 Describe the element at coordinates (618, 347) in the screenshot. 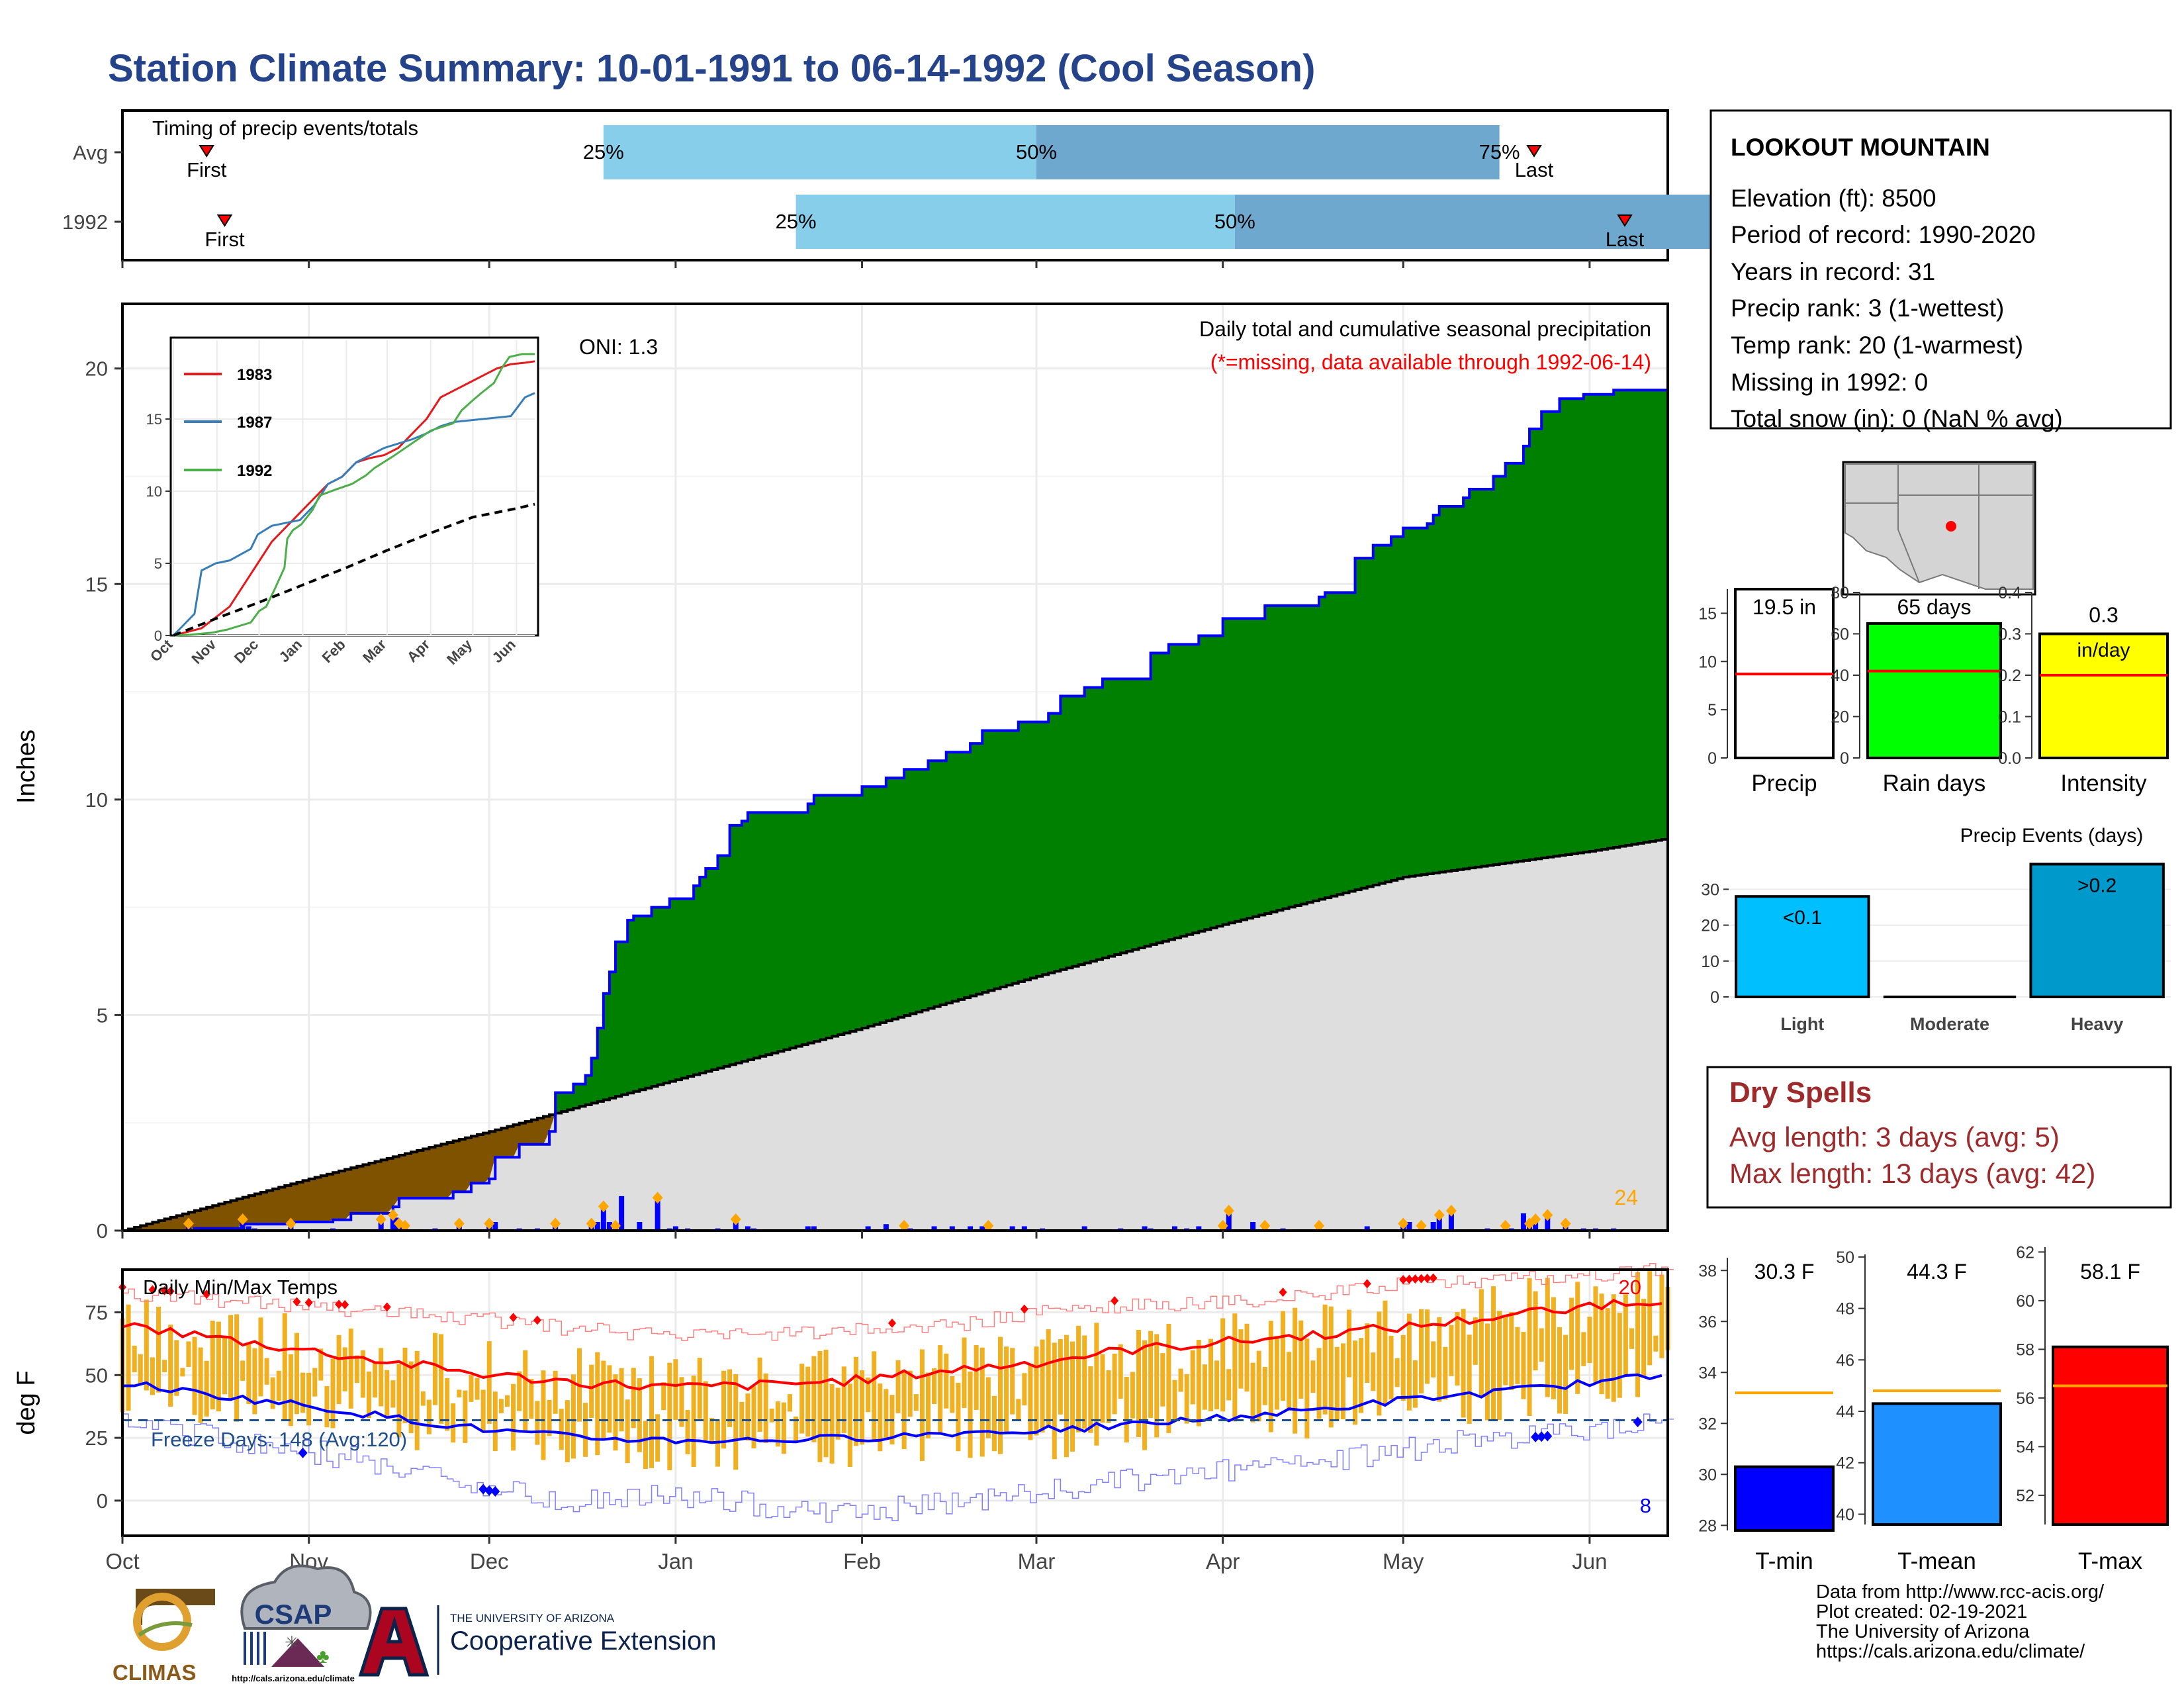

I see `oni-label: ONI: 1.3` at that location.